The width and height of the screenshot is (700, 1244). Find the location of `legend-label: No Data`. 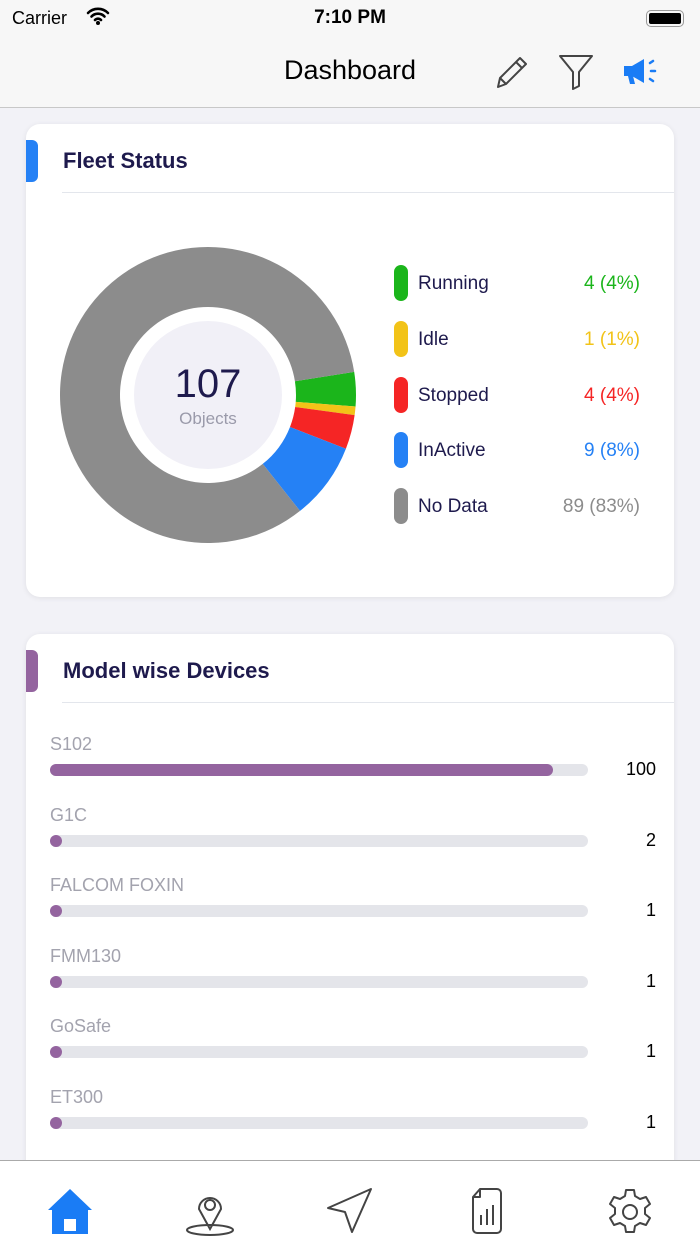

legend-label: No Data is located at coordinates (453, 507).